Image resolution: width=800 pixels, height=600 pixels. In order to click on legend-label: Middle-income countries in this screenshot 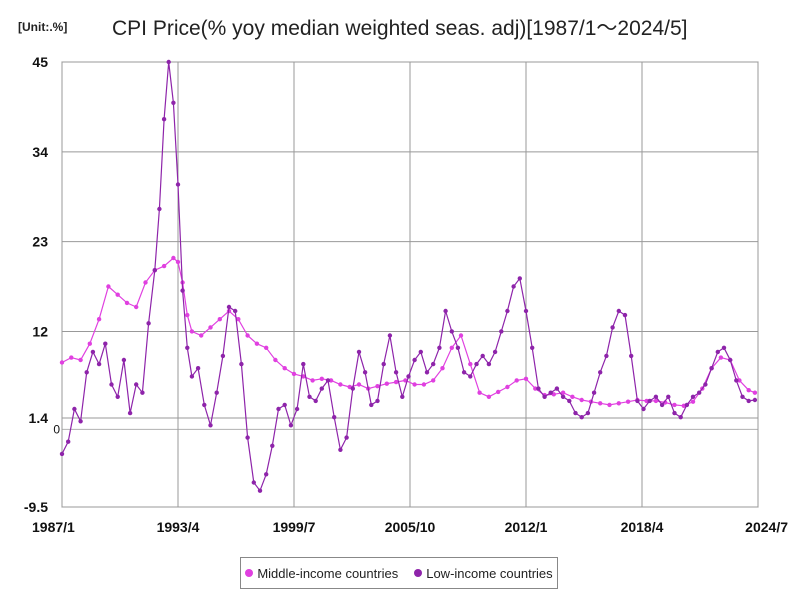, I will do `click(328, 573)`.